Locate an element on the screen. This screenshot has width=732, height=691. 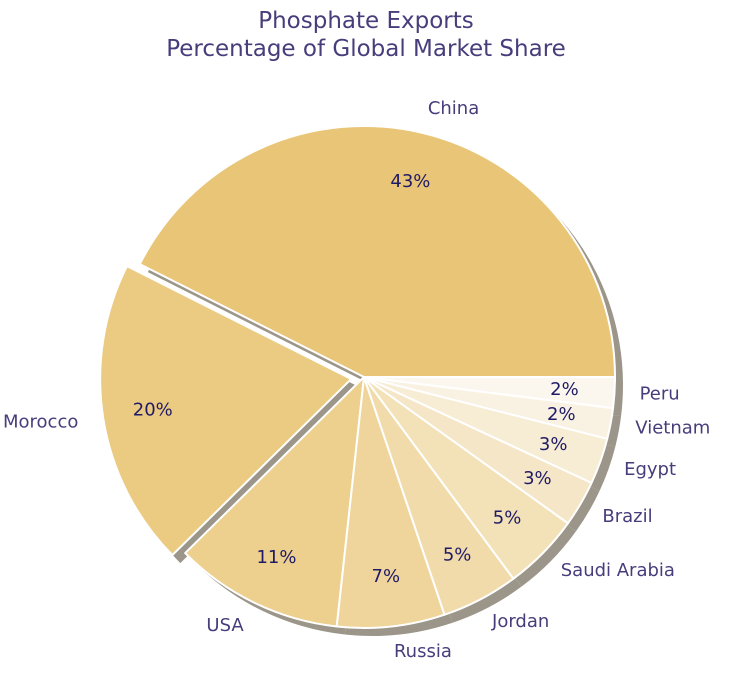
percent-label-russia: 7% is located at coordinates (386, 576).